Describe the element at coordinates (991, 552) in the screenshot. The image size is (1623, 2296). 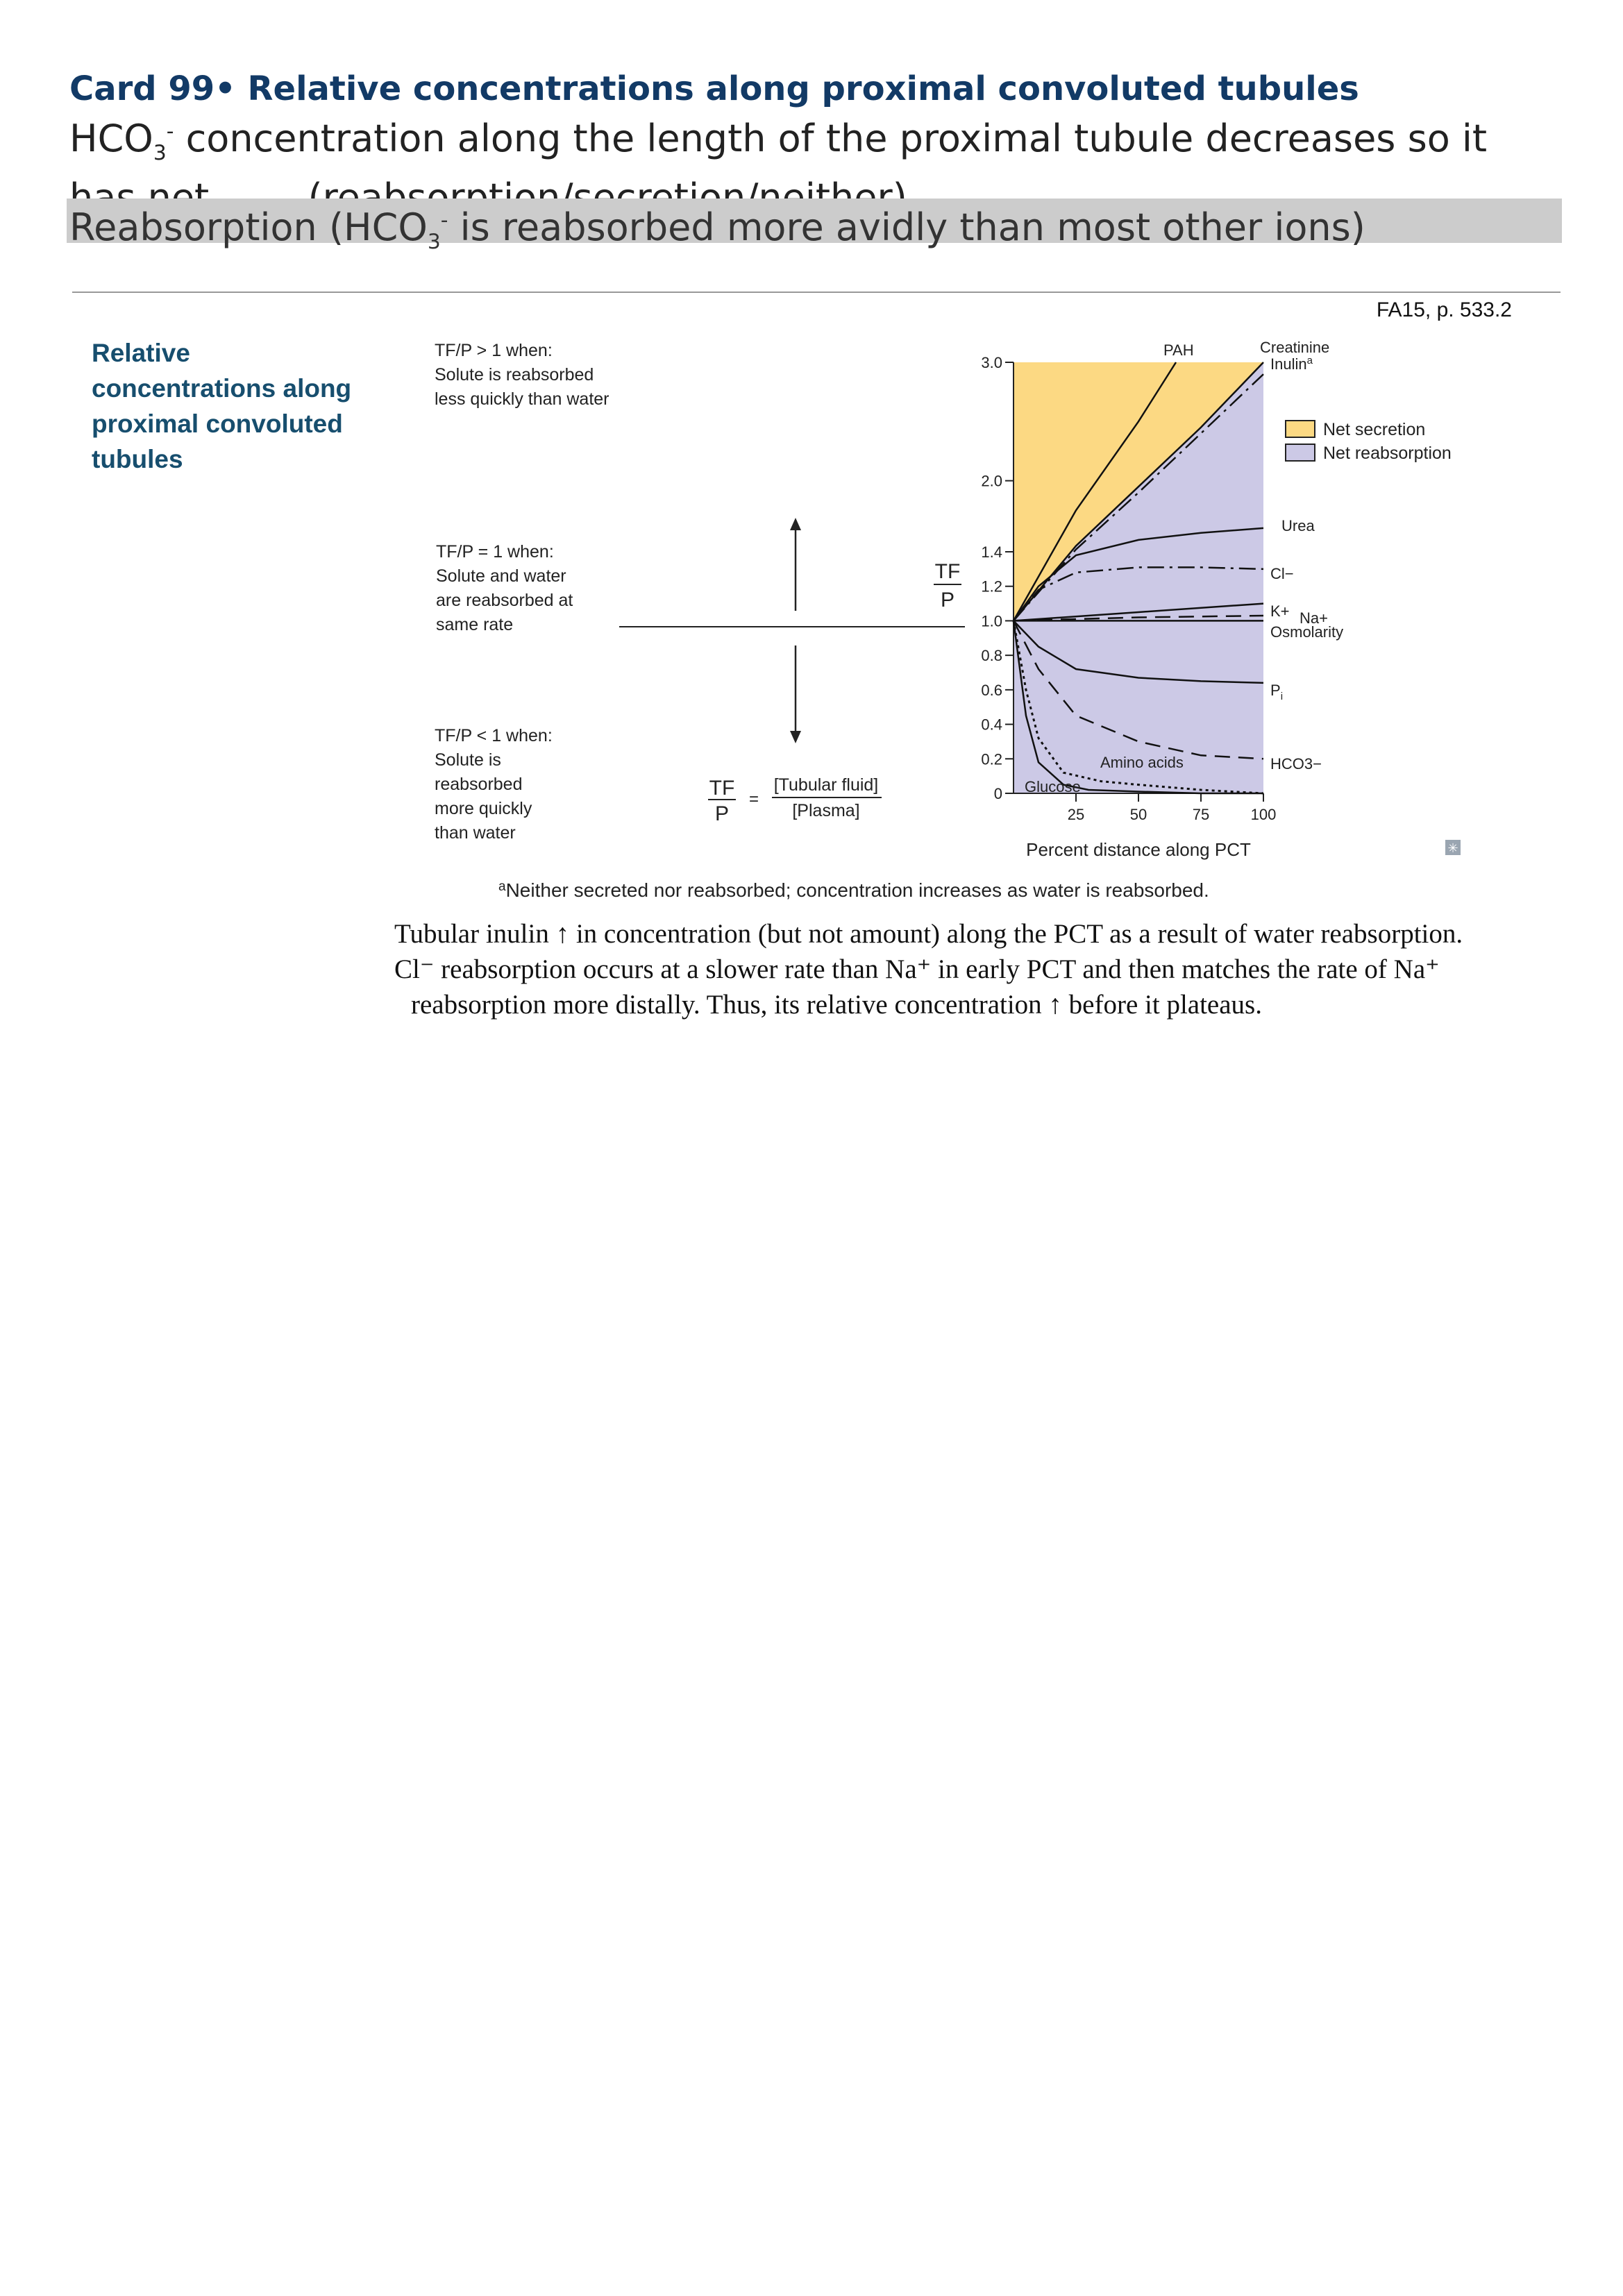
I see `y-tick-label: 1.4` at that location.